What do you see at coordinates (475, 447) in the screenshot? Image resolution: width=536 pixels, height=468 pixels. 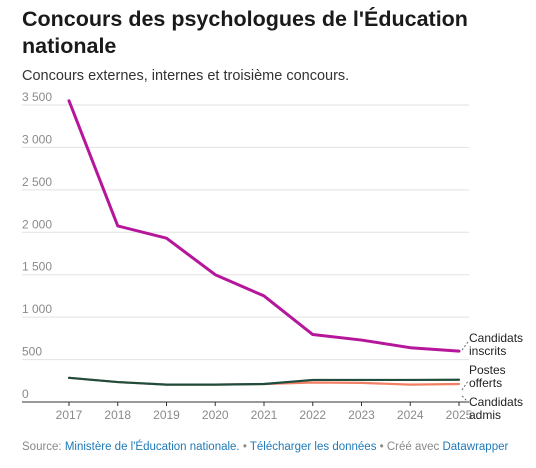 I see `datawrapper-link: Datawrapper` at bounding box center [475, 447].